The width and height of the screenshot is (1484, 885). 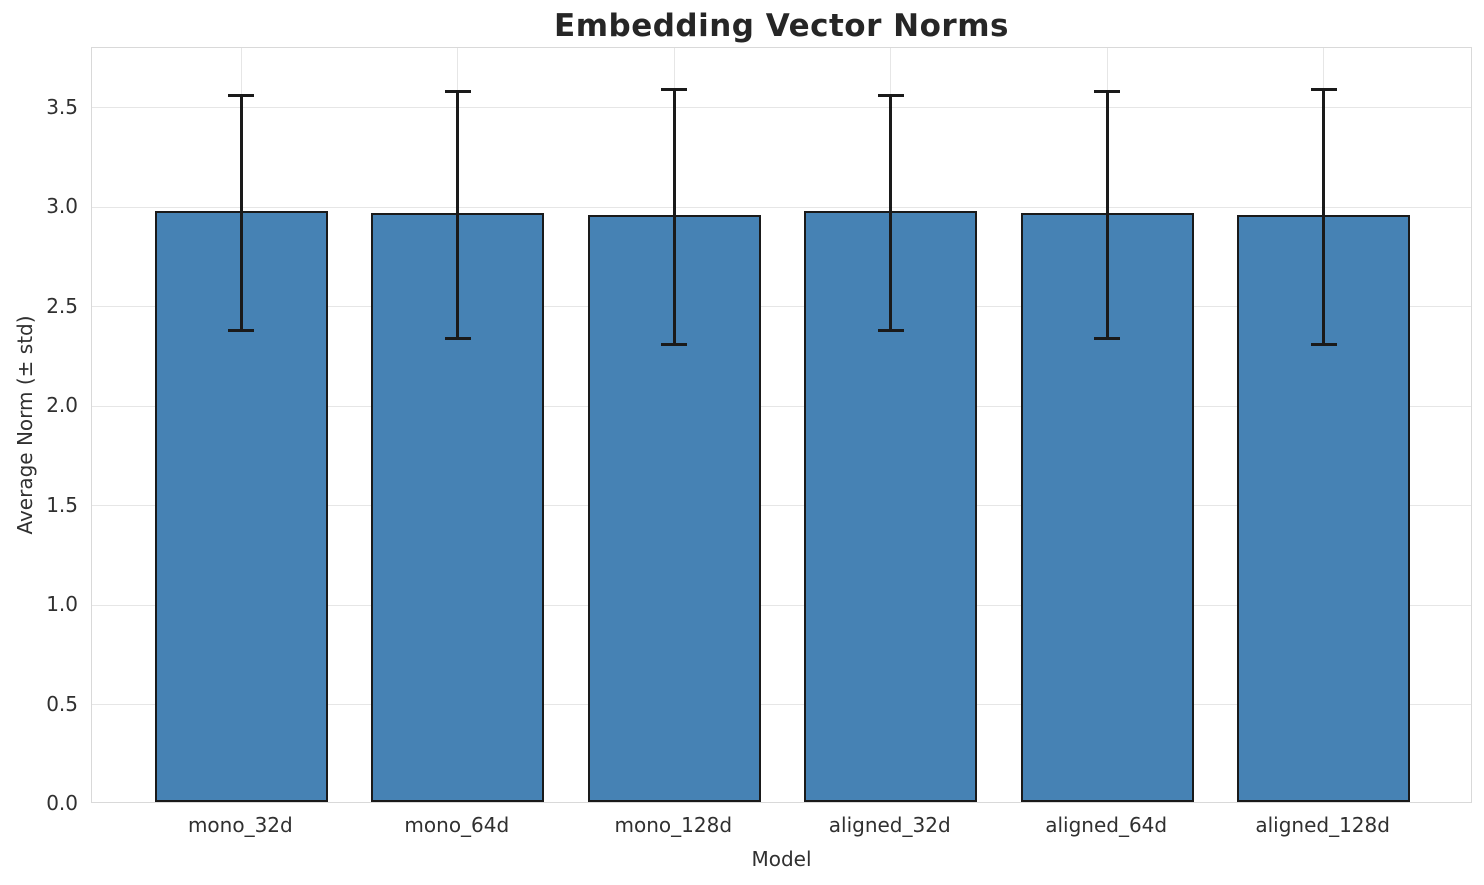 I want to click on x-tick-label: mono_64d, so click(x=457, y=825).